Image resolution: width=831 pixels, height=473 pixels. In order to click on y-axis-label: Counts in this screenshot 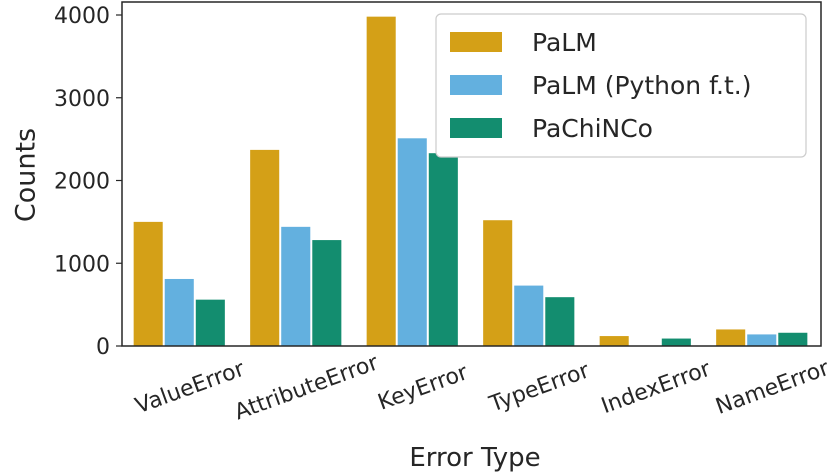, I will do `click(25, 175)`.